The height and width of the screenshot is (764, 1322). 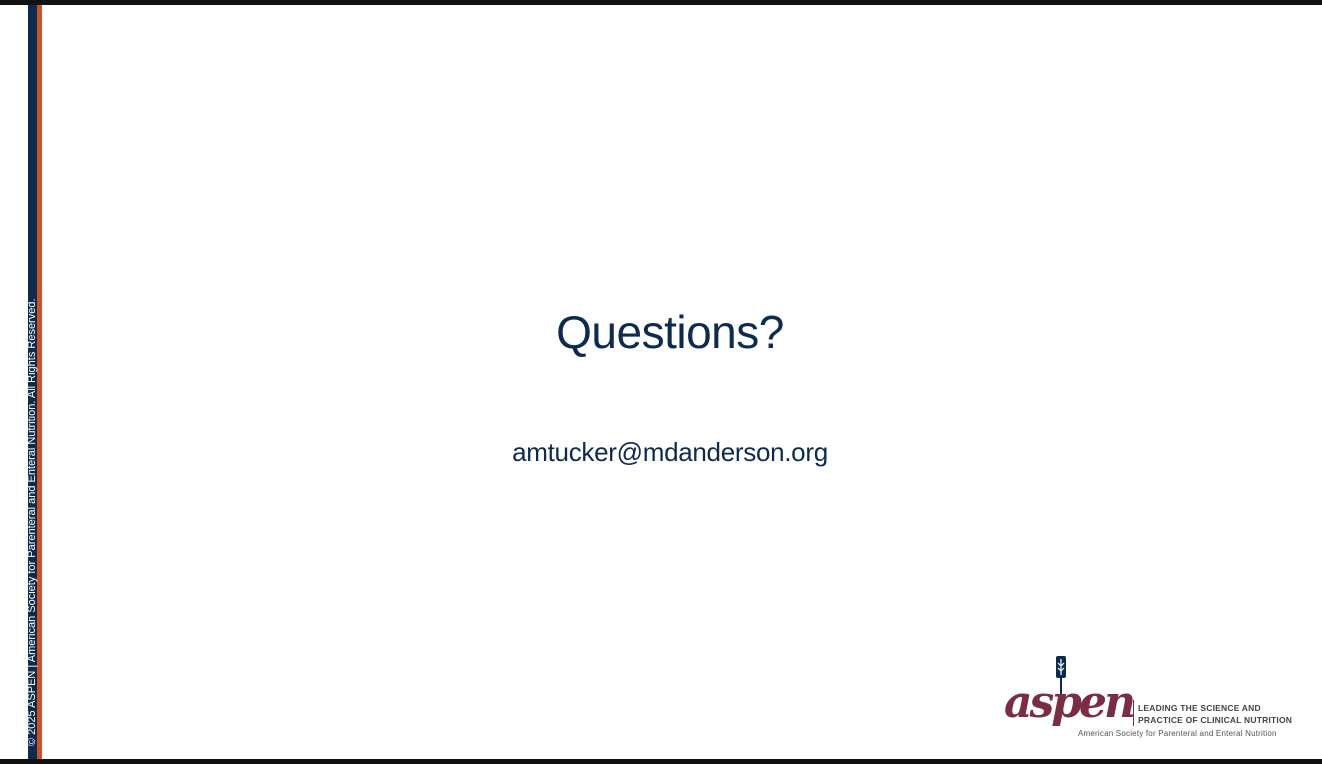 I want to click on logo-divider, so click(x=1133, y=713).